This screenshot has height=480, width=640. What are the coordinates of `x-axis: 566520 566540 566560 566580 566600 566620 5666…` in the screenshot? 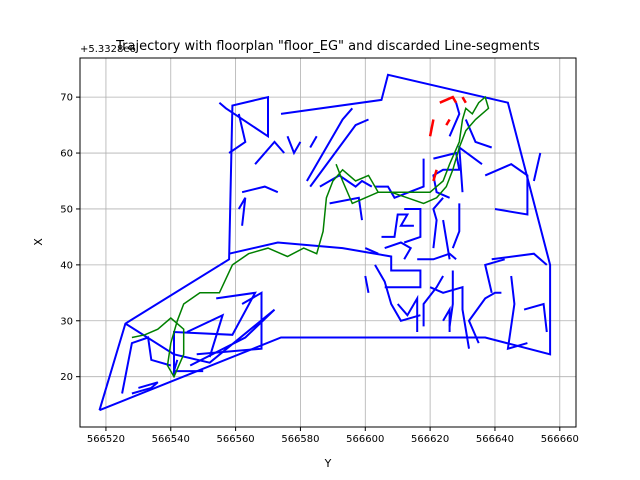 It's located at (333, 436).